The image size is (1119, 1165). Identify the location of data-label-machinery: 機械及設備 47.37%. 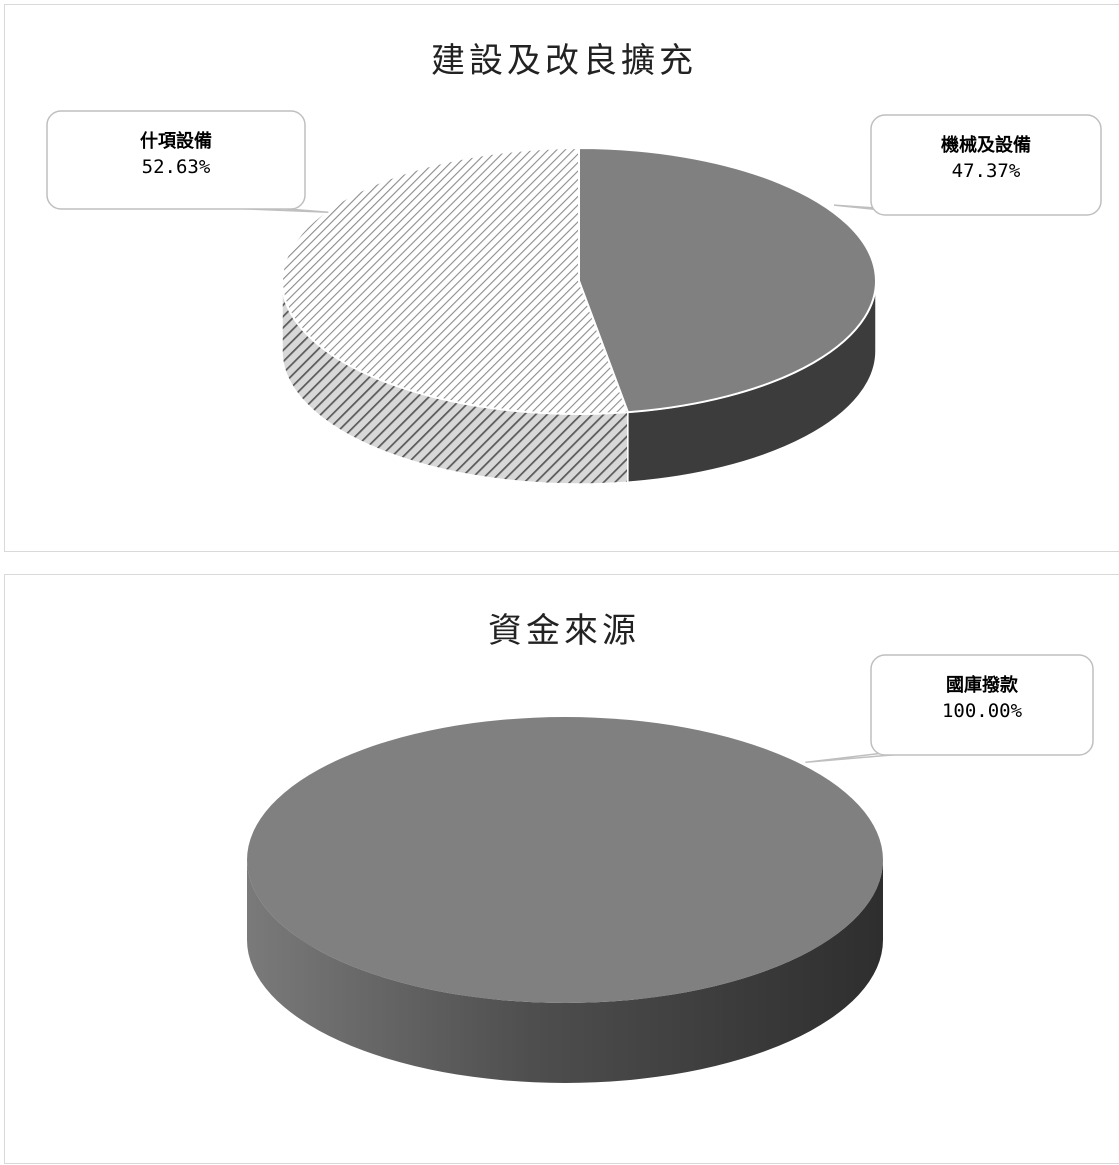
(967, 165).